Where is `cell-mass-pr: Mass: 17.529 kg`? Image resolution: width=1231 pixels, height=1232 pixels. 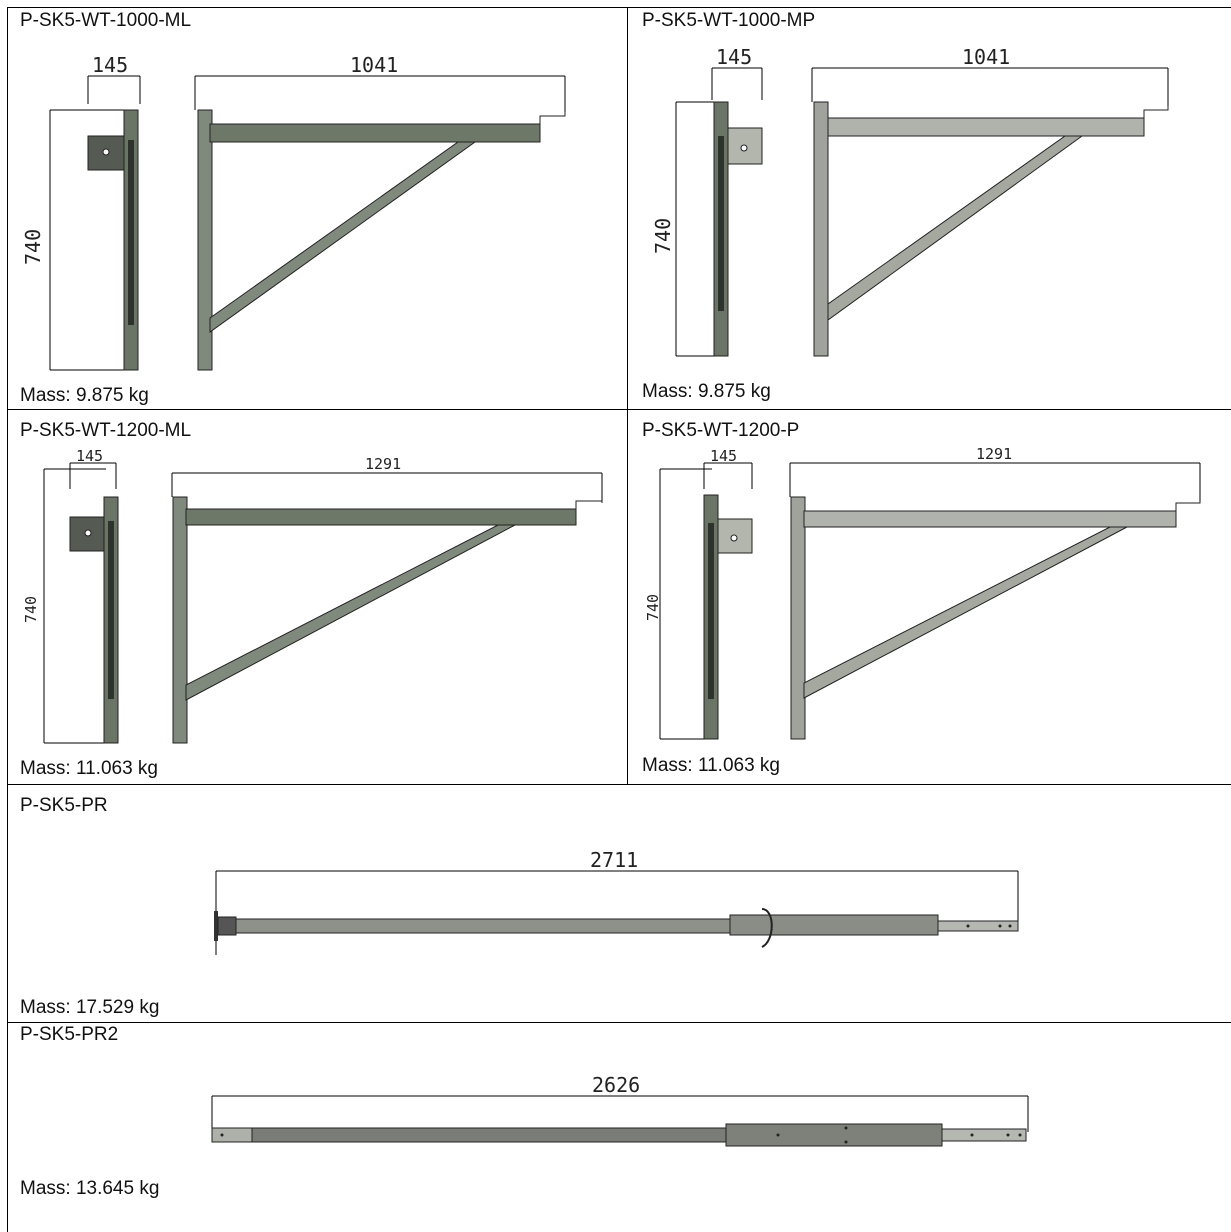 cell-mass-pr: Mass: 17.529 kg is located at coordinates (90, 1007).